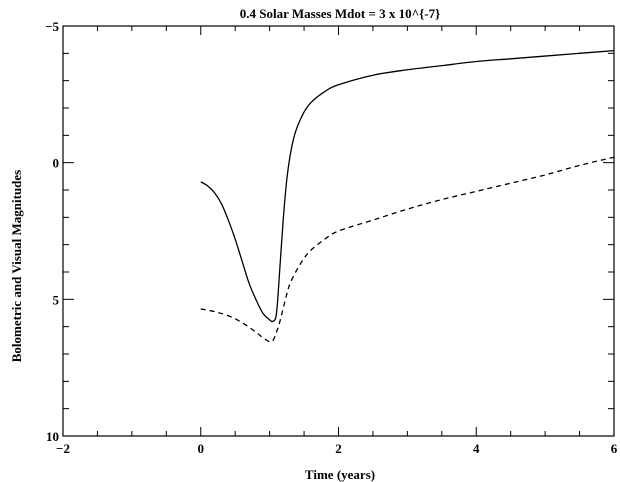 This screenshot has height=482, width=620. Describe the element at coordinates (201, 448) in the screenshot. I see `x-tick-label: 0` at that location.